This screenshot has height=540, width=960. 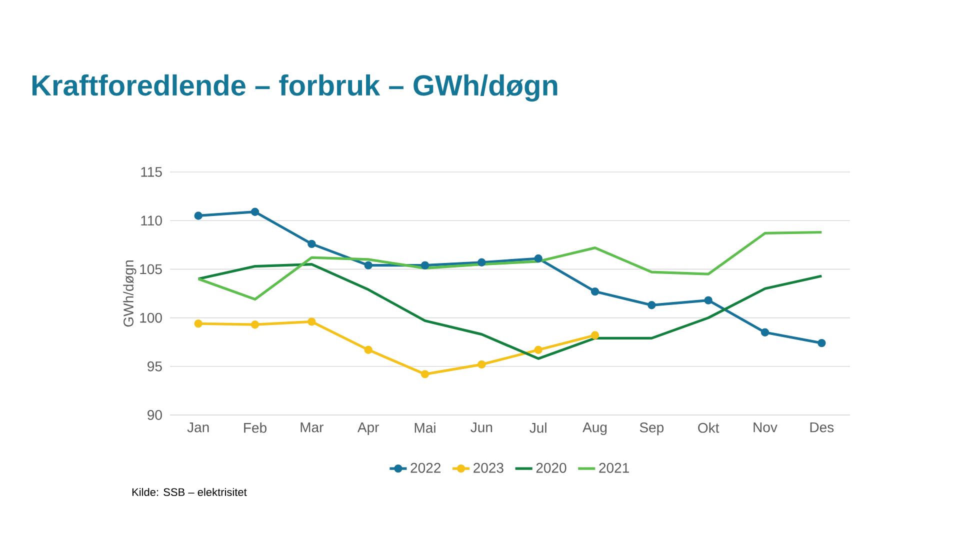 What do you see at coordinates (538, 427) in the screenshot?
I see `x-tick-label: Jul` at bounding box center [538, 427].